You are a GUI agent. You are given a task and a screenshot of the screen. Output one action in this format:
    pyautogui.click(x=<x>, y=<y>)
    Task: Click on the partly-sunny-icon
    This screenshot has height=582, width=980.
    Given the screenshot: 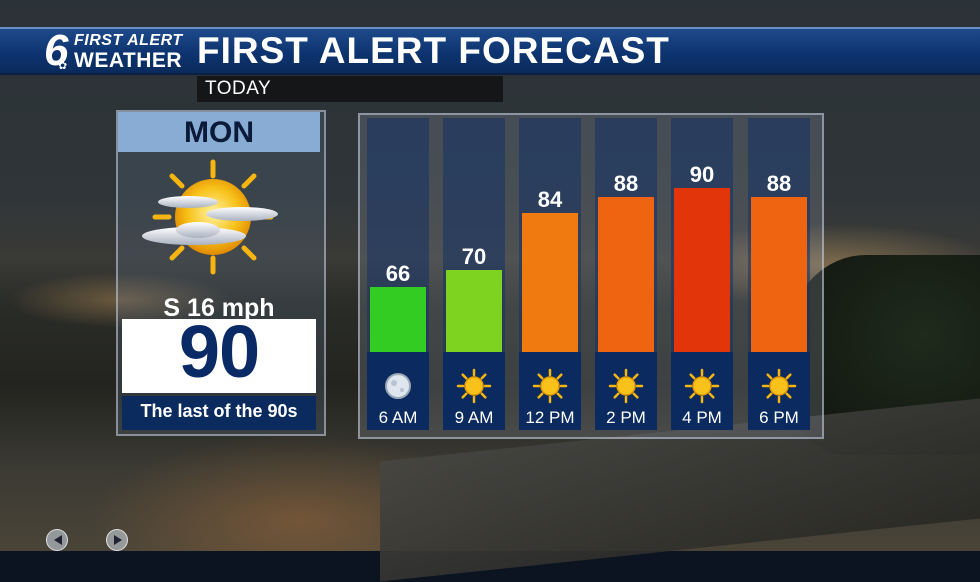 What is the action you would take?
    pyautogui.click(x=210, y=217)
    